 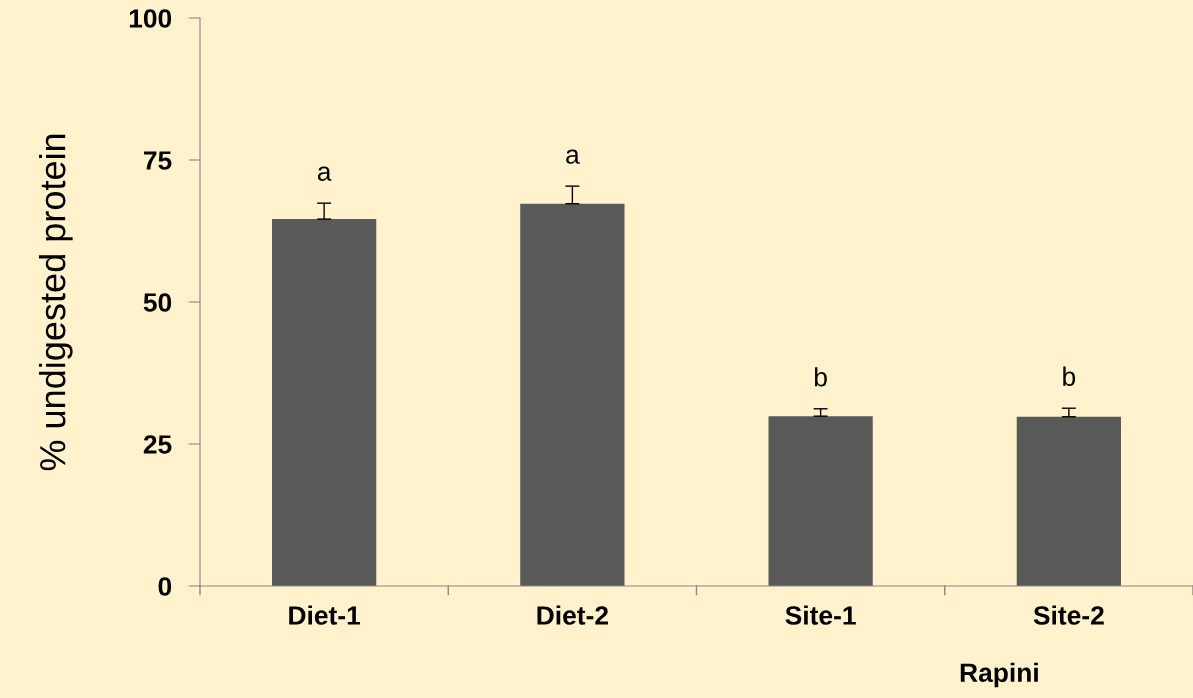 What do you see at coordinates (157, 302) in the screenshot?
I see `y-tick-label: 50` at bounding box center [157, 302].